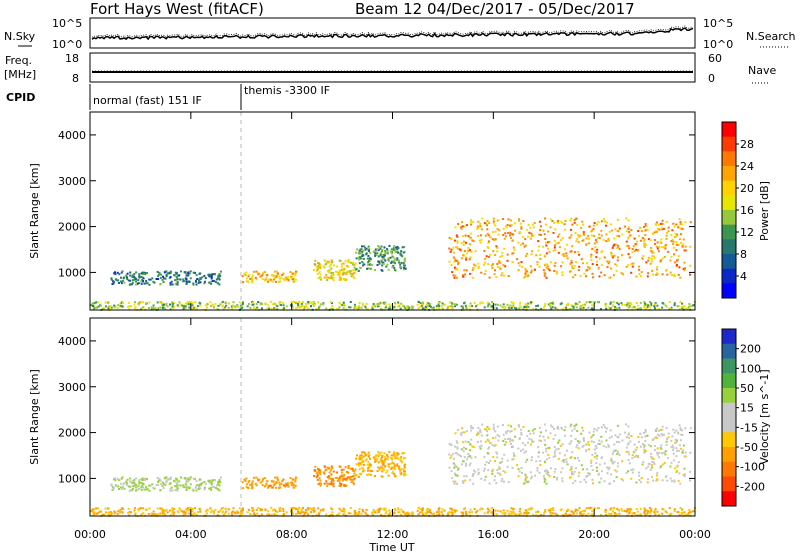  Describe the element at coordinates (747, 210) in the screenshot. I see `colorbar-tick-label: 16` at that location.